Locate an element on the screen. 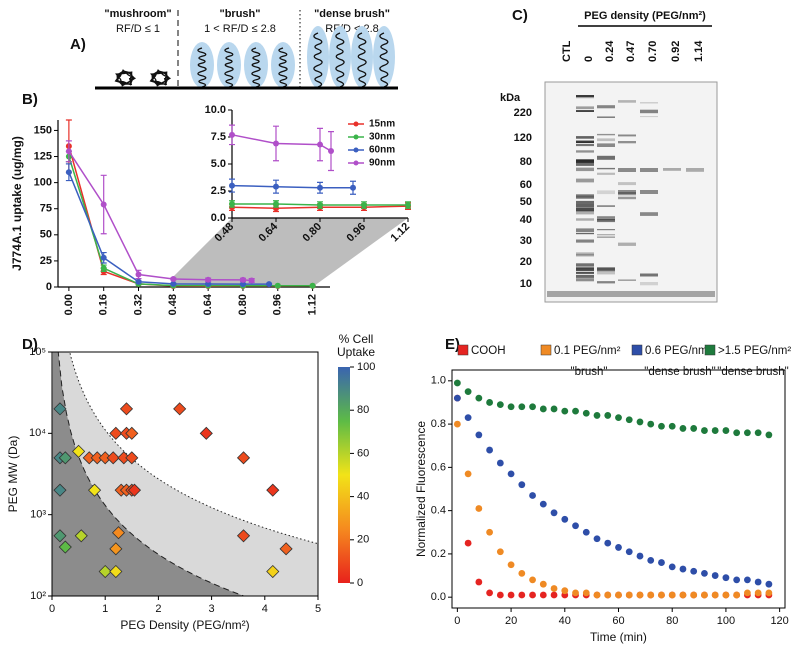  y-tick-label: 0.2 is located at coordinates (438, 554).